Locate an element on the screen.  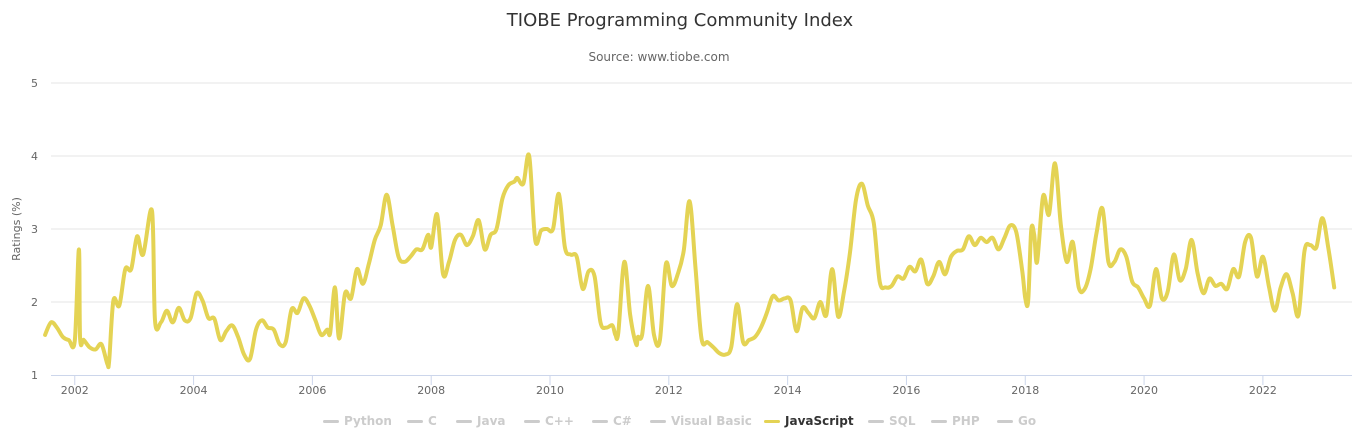
y-tick-labels: 1 2 3 4 5 is located at coordinates (34, 229).